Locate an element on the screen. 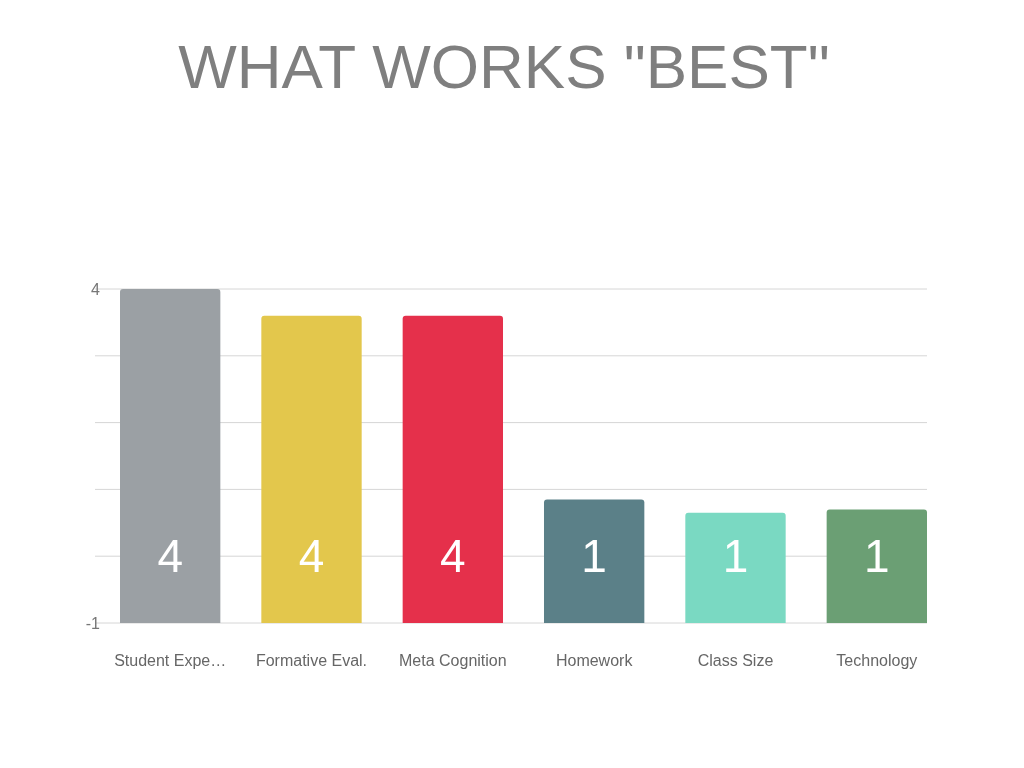  x-tick-label: Formative Eval. is located at coordinates (311, 660).